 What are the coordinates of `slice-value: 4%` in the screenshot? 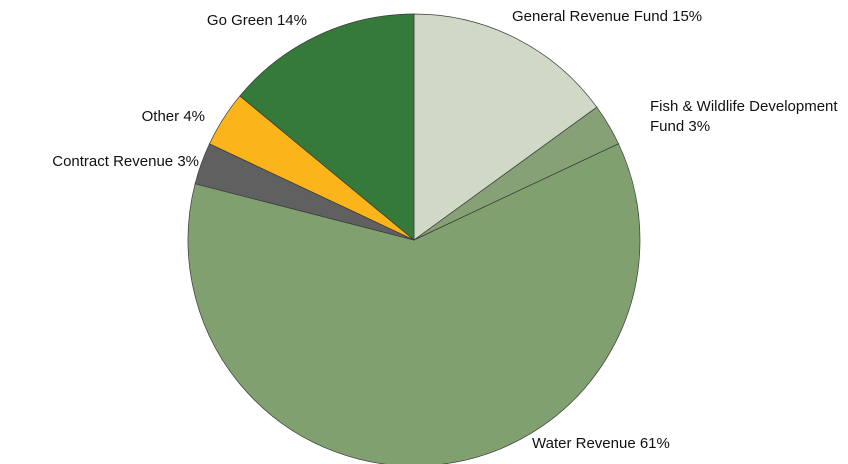 It's located at (194, 116).